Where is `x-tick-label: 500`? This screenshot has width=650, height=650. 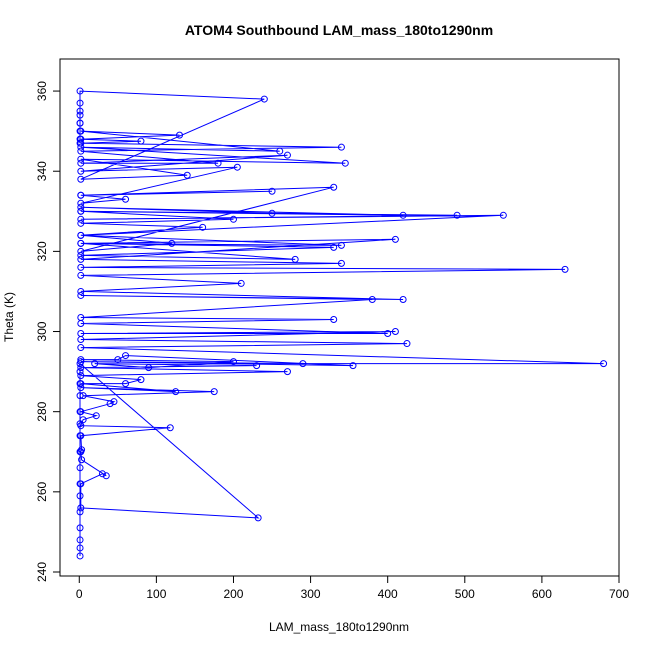
x-tick-label: 500 is located at coordinates (465, 594).